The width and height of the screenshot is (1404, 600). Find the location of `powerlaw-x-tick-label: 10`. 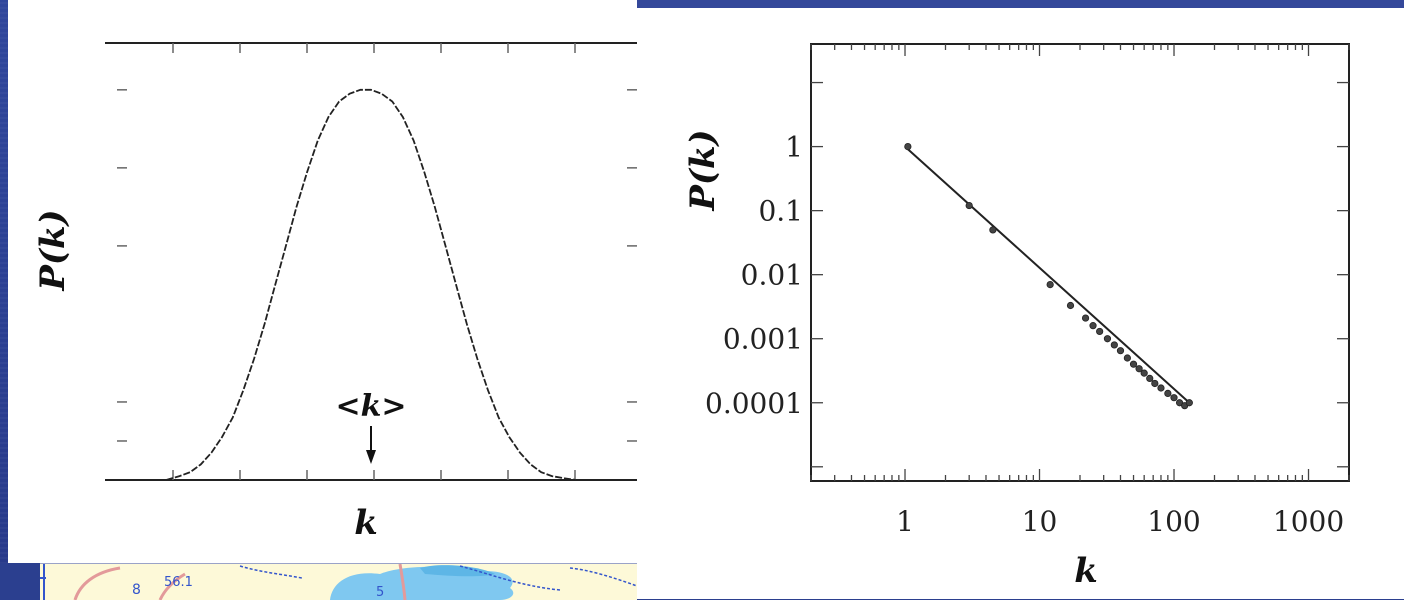

powerlaw-x-tick-label: 10 is located at coordinates (1040, 521).